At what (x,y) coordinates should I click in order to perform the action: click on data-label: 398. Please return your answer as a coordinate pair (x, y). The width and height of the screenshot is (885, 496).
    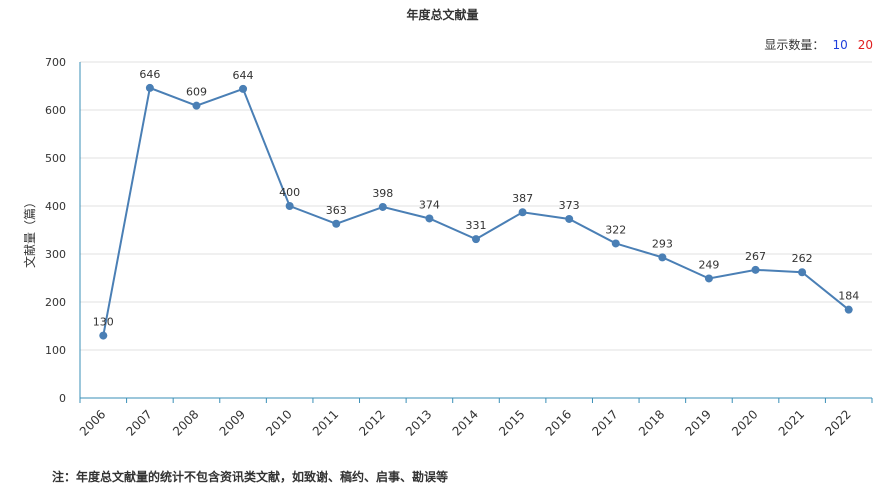
    Looking at the image, I should click on (382, 193).